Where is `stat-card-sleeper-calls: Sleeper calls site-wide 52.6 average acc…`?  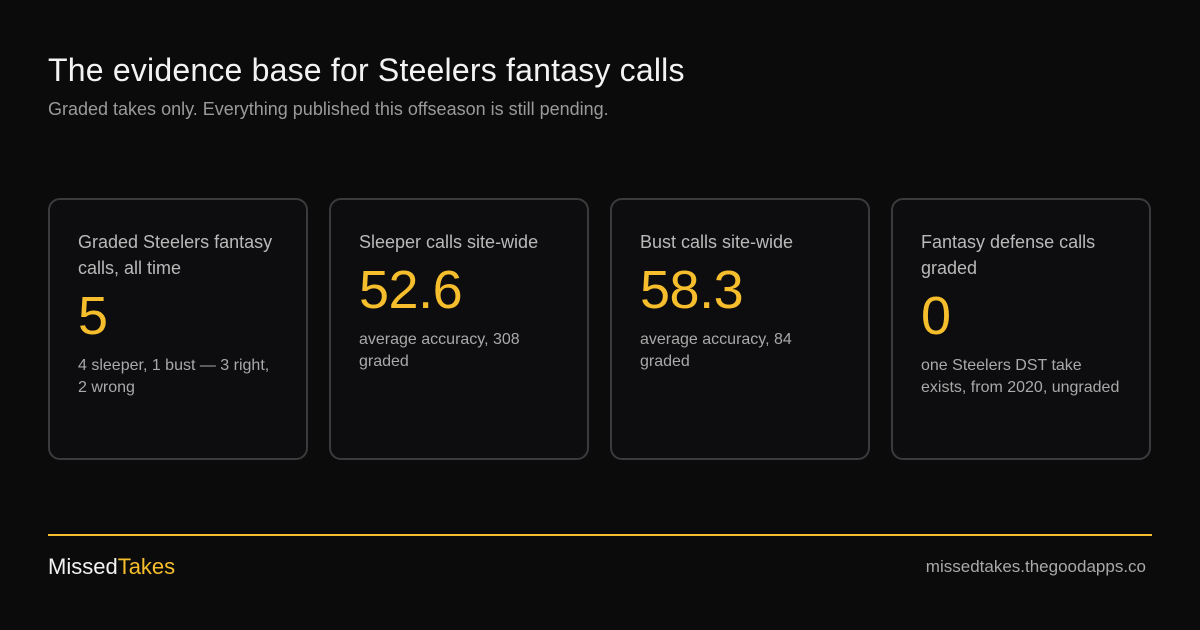
stat-card-sleeper-calls: Sleeper calls site-wide 52.6 average acc… is located at coordinates (459, 329).